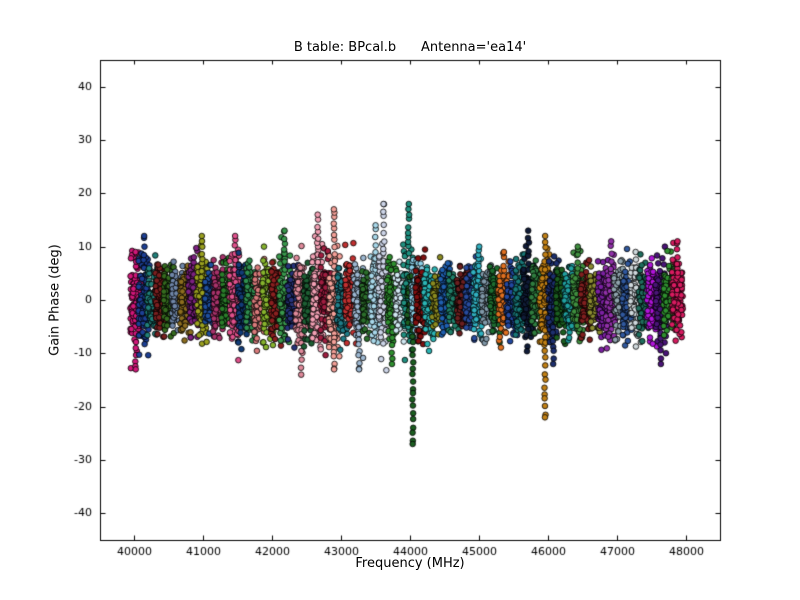 This screenshot has height=600, width=800. Describe the element at coordinates (410, 563) in the screenshot. I see `x-axis-label: Frequency (MHz)` at that location.